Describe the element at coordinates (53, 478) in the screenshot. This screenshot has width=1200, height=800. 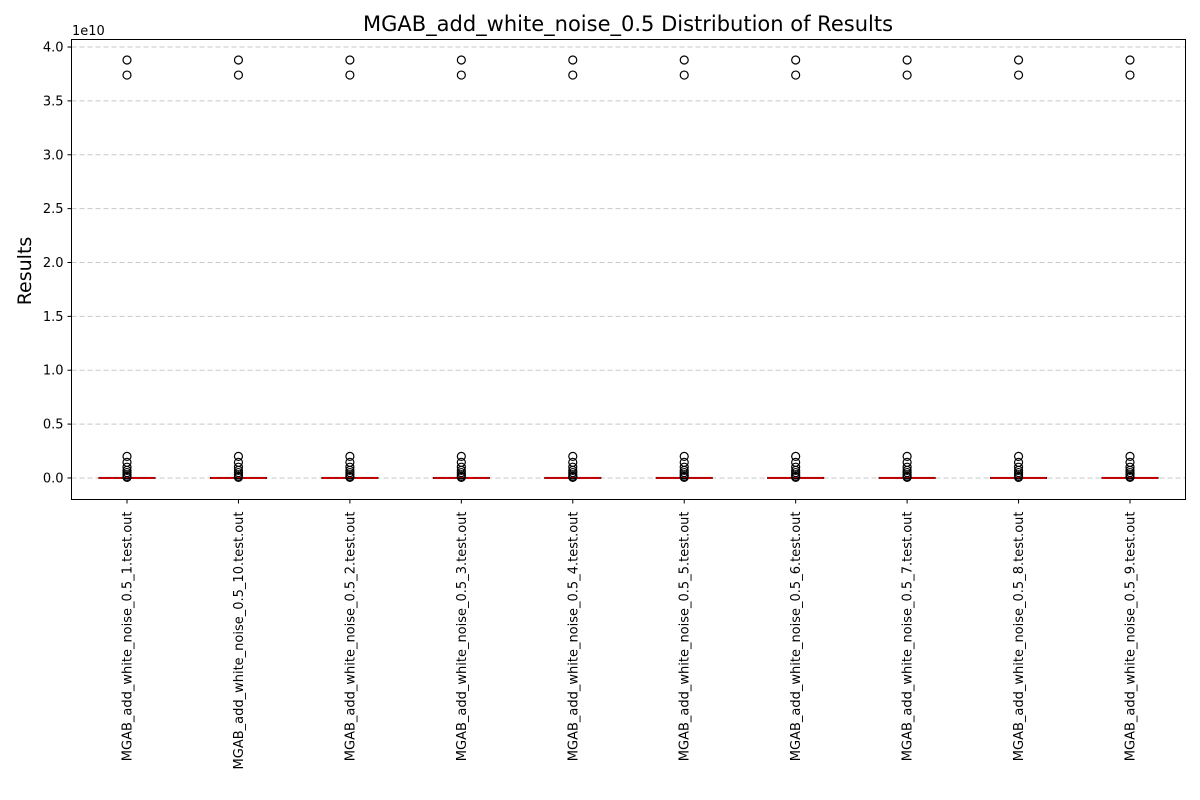
I see `y-tick-label: 0.0` at that location.